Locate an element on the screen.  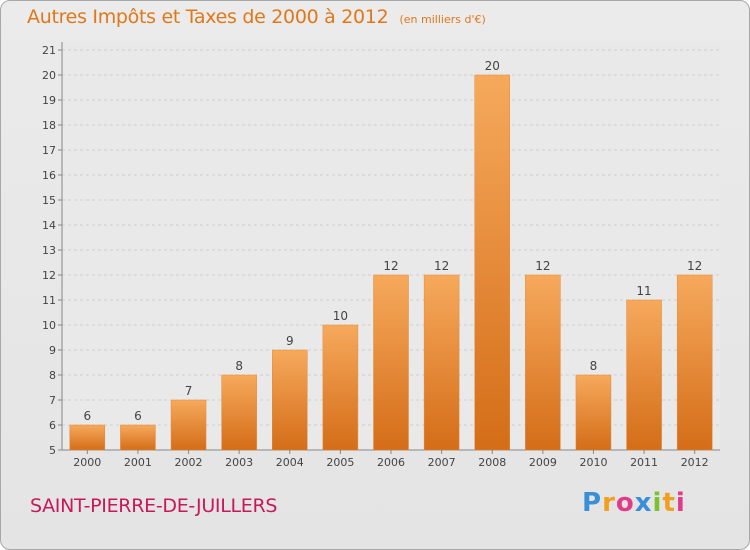
x-tick-label: 2009 is located at coordinates (543, 462).